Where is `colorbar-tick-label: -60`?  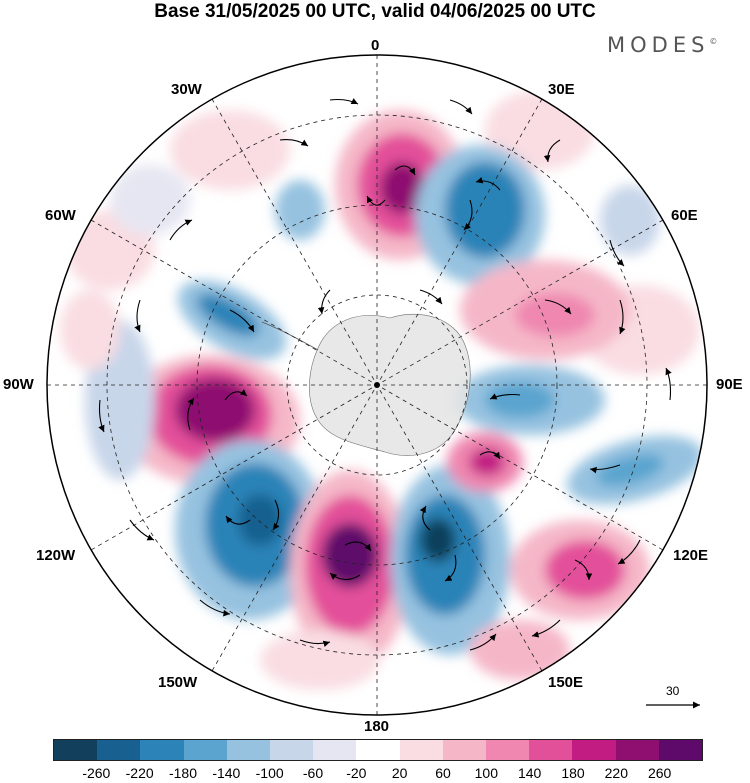 colorbar-tick-label: -60 is located at coordinates (313, 773).